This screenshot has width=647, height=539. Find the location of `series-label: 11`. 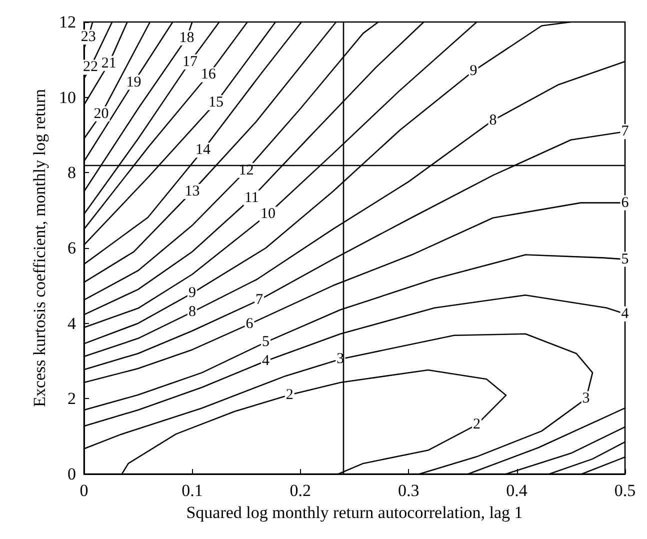

series-label: 11 is located at coordinates (251, 198).